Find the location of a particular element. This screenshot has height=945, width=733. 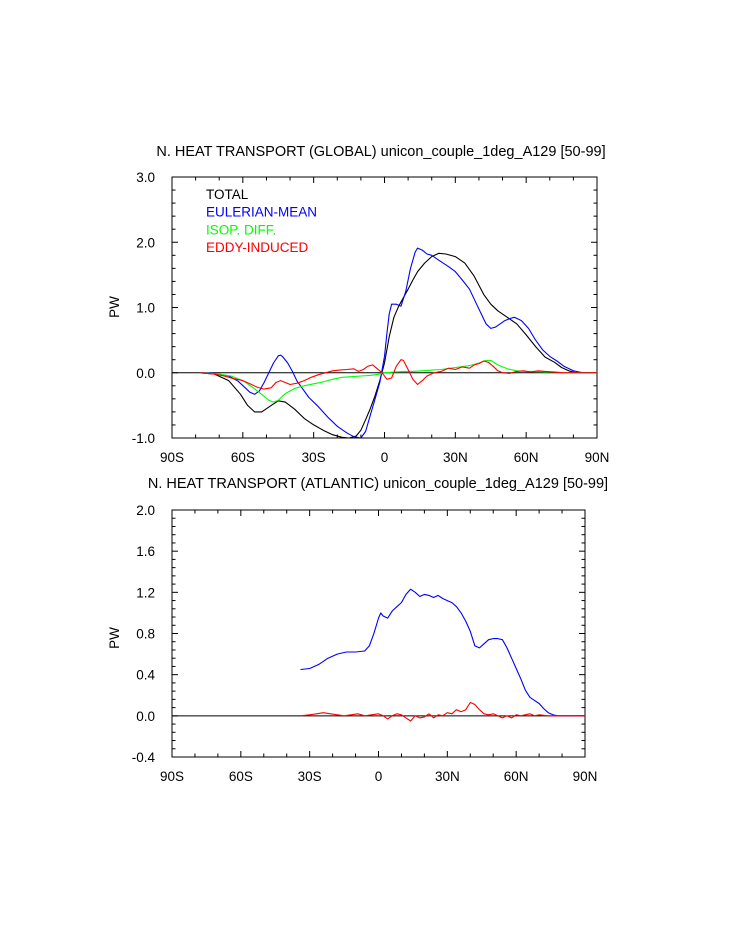

y-tick-label: 1.2 is located at coordinates (145, 592).